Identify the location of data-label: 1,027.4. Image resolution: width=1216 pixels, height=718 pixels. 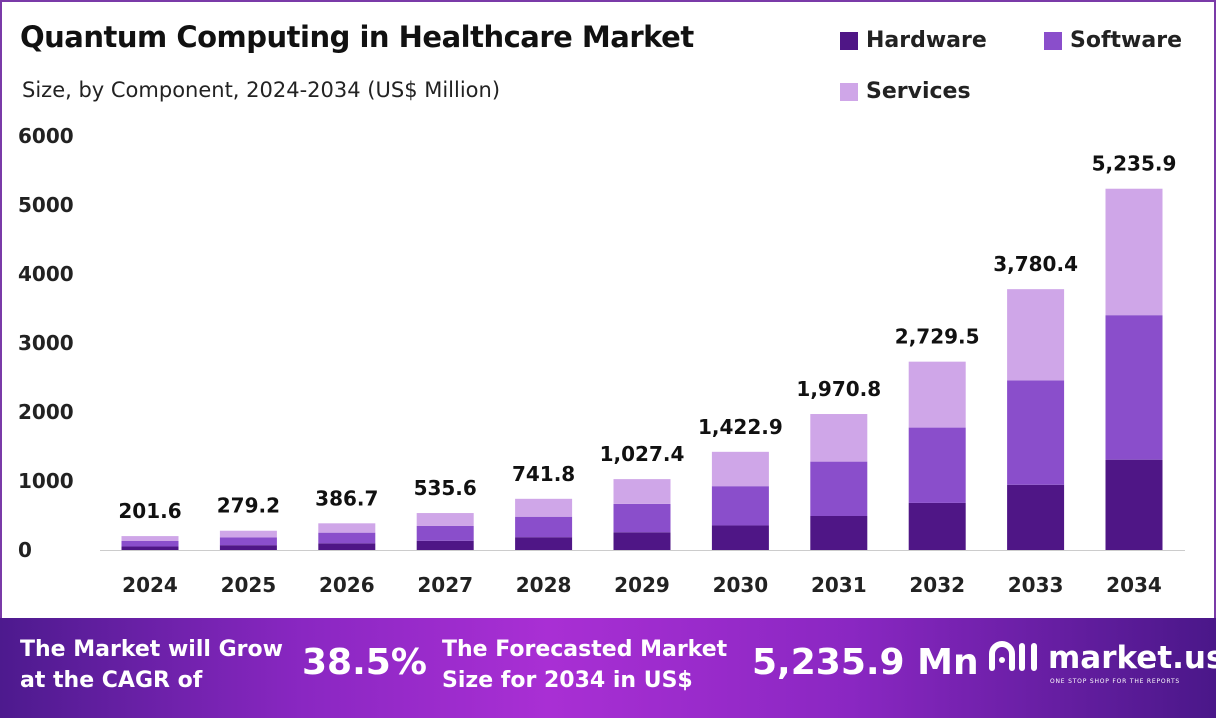
(642, 454).